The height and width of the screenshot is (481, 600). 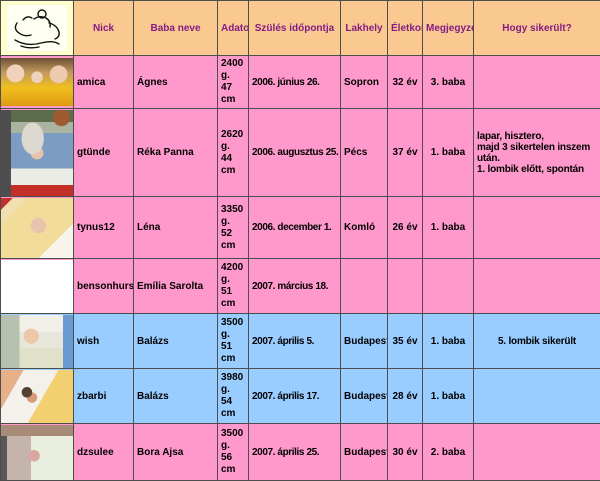 I want to click on col-header-nick: Nick, so click(x=104, y=28).